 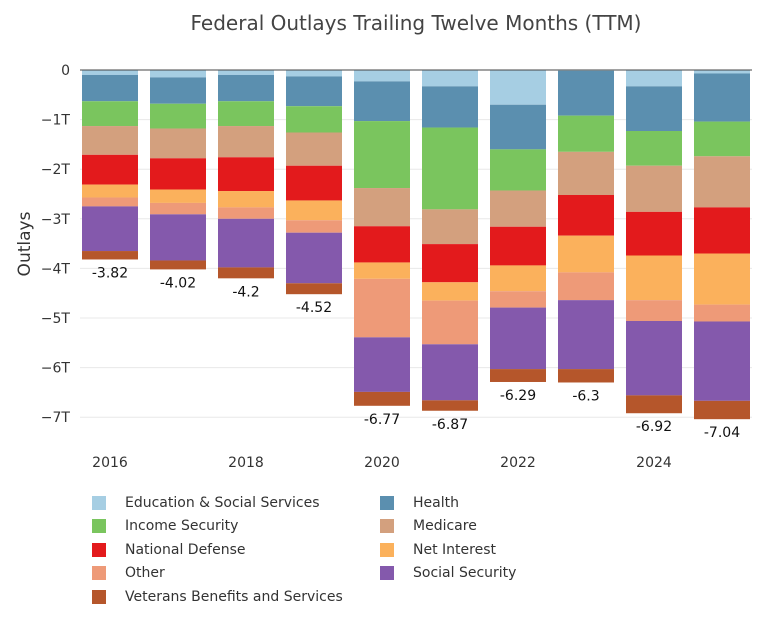 What do you see at coordinates (518, 463) in the screenshot?
I see `x-tick-label: 2022` at bounding box center [518, 463].